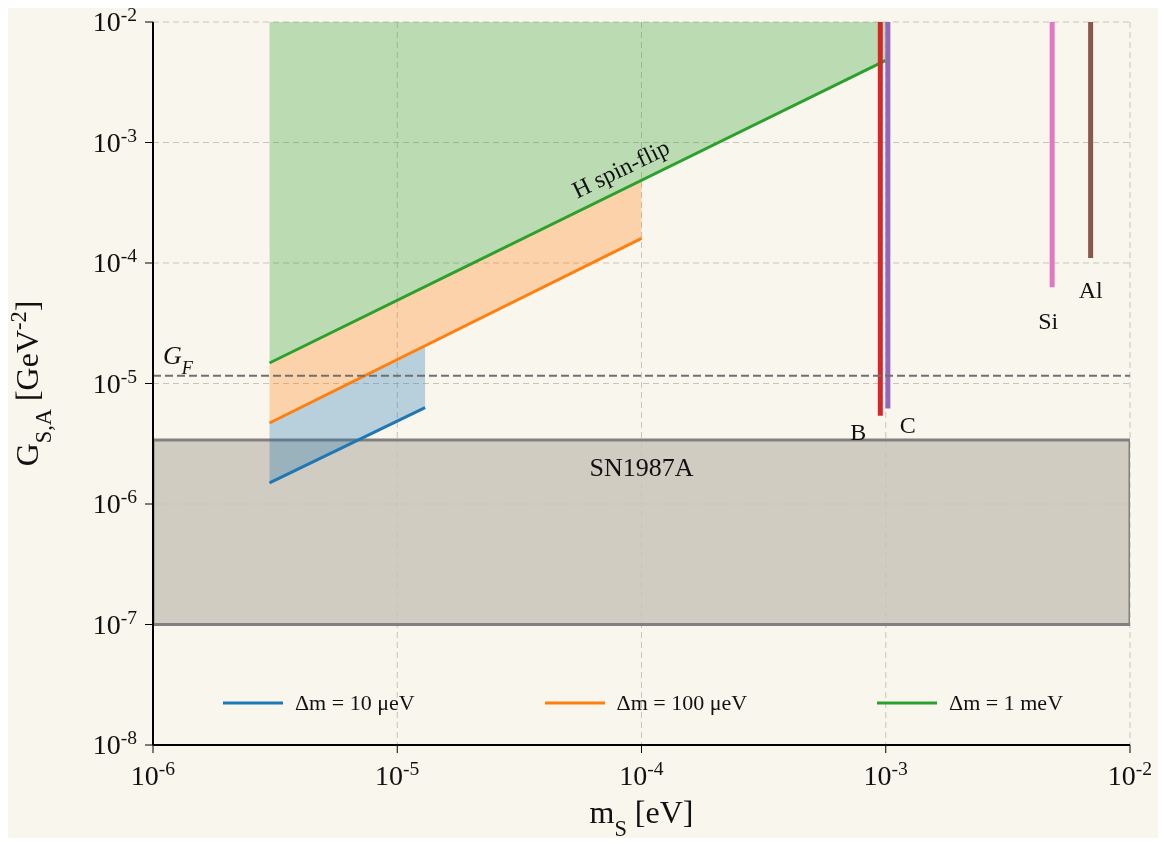 This screenshot has height=843, width=1165. Describe the element at coordinates (153, 774) in the screenshot. I see `x-tick-label: 10$^{-6}$` at that location.